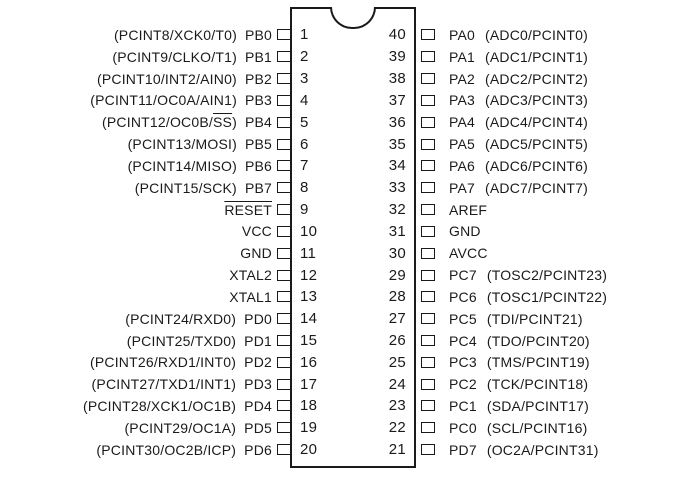  I want to click on pin-number-23: 23, so click(397, 406).